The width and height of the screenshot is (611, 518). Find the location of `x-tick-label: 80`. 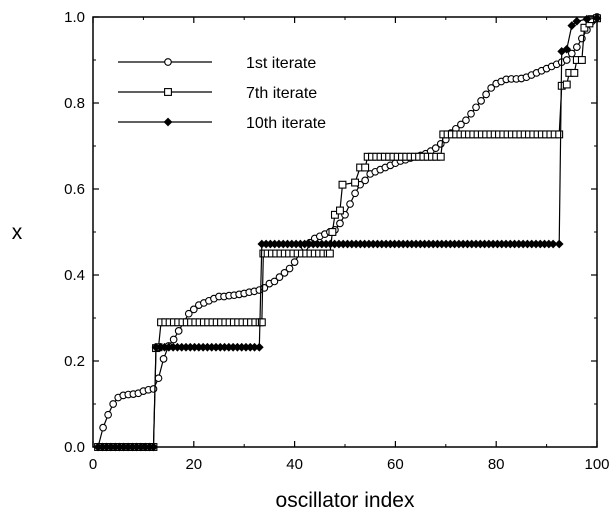

x-tick-label: 80 is located at coordinates (496, 464).